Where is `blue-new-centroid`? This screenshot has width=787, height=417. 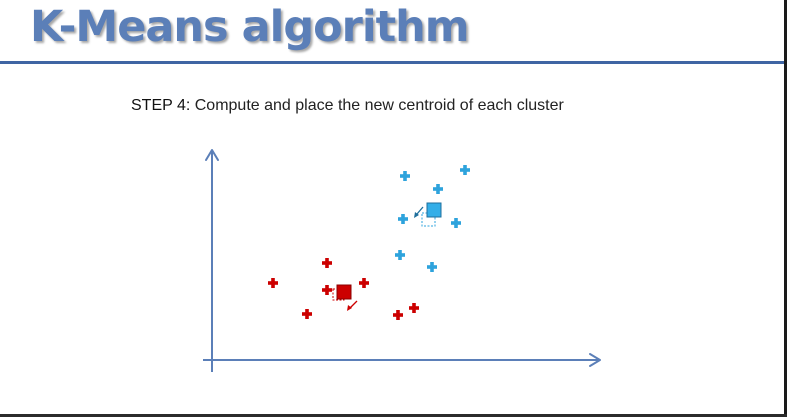 blue-new-centroid is located at coordinates (434, 210).